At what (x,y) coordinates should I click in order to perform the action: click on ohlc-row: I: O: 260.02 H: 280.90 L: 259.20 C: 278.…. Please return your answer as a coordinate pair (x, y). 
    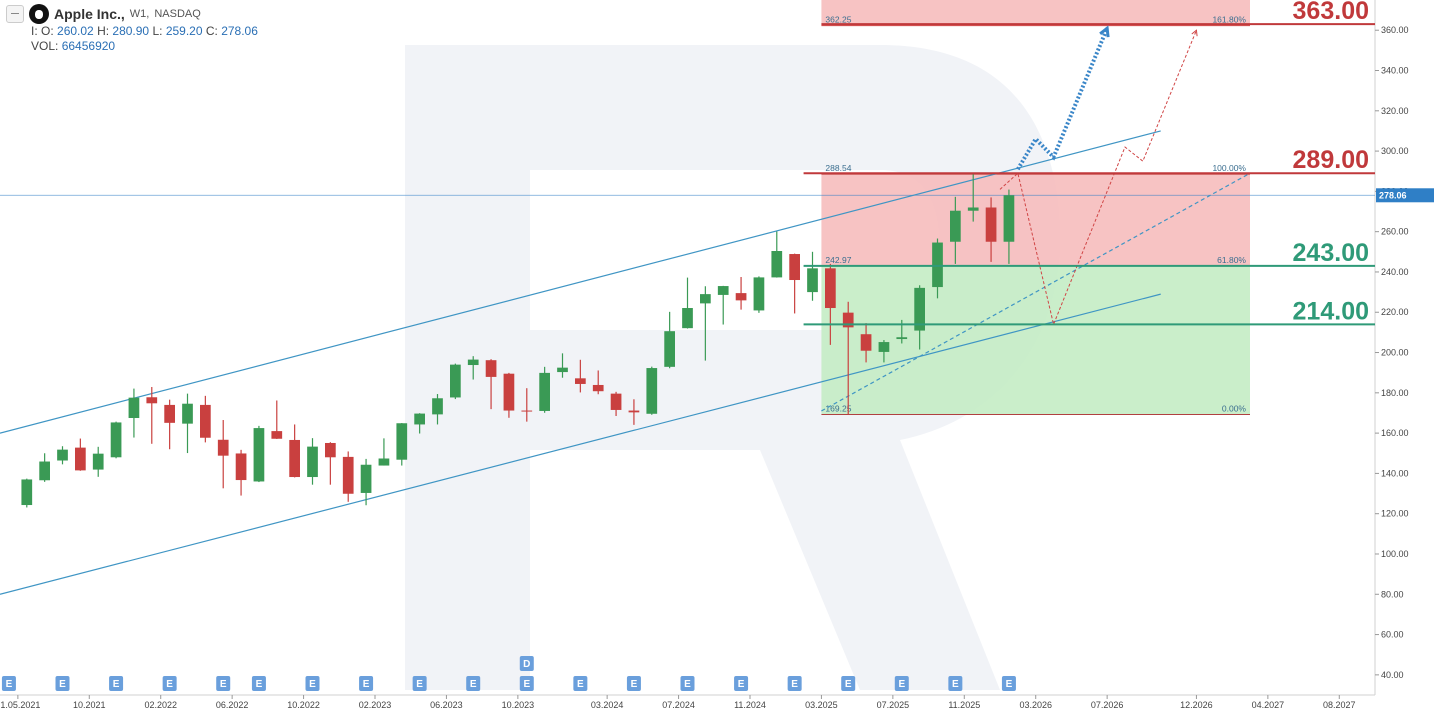
    Looking at the image, I should click on (144, 31).